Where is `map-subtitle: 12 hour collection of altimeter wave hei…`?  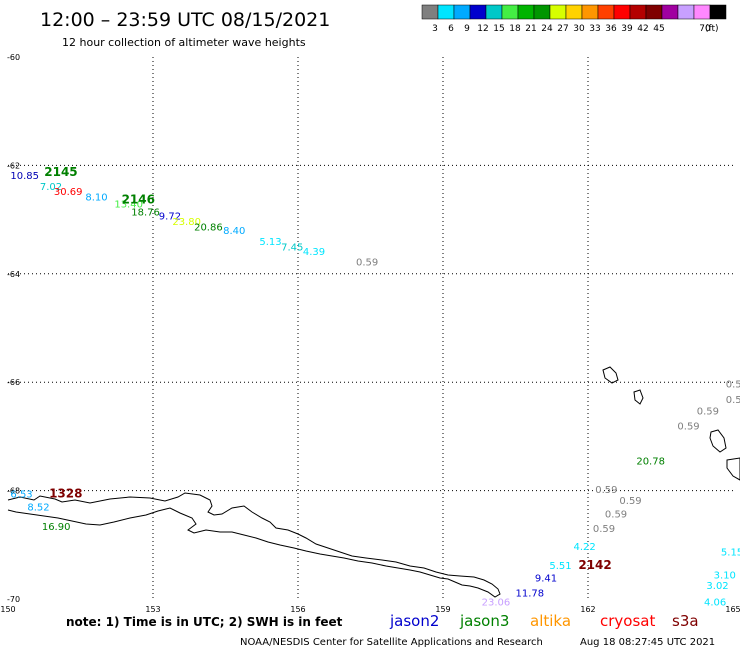
map-subtitle: 12 hour collection of altimeter wave hei… is located at coordinates (184, 42).